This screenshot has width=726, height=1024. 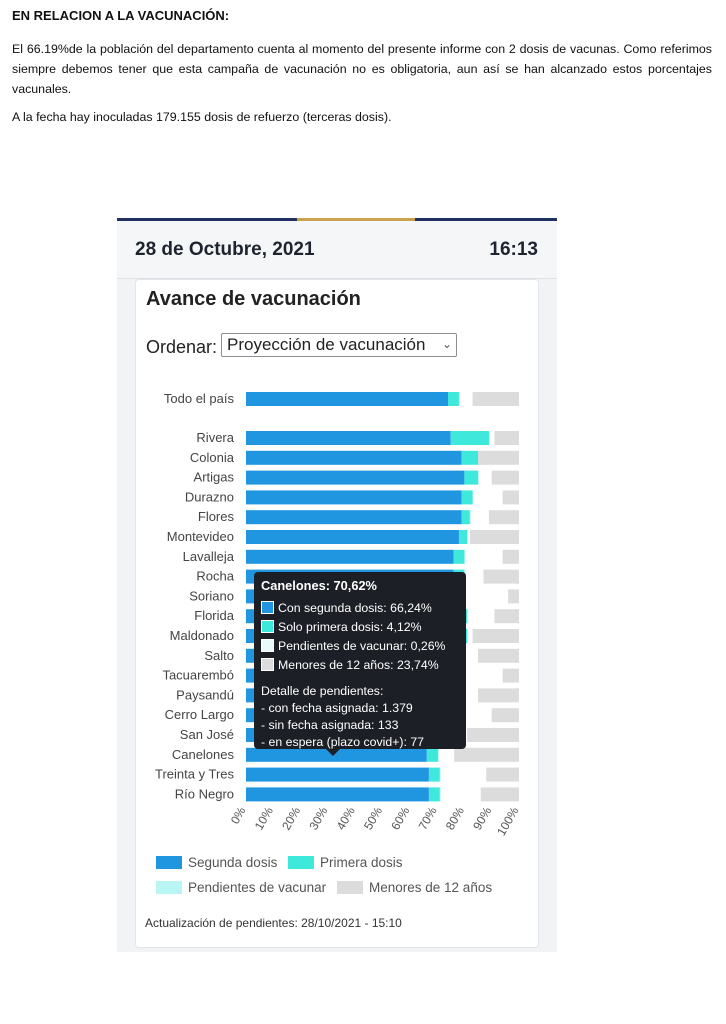 What do you see at coordinates (446, 344) in the screenshot?
I see `chevron-down-icon: ⌄` at bounding box center [446, 344].